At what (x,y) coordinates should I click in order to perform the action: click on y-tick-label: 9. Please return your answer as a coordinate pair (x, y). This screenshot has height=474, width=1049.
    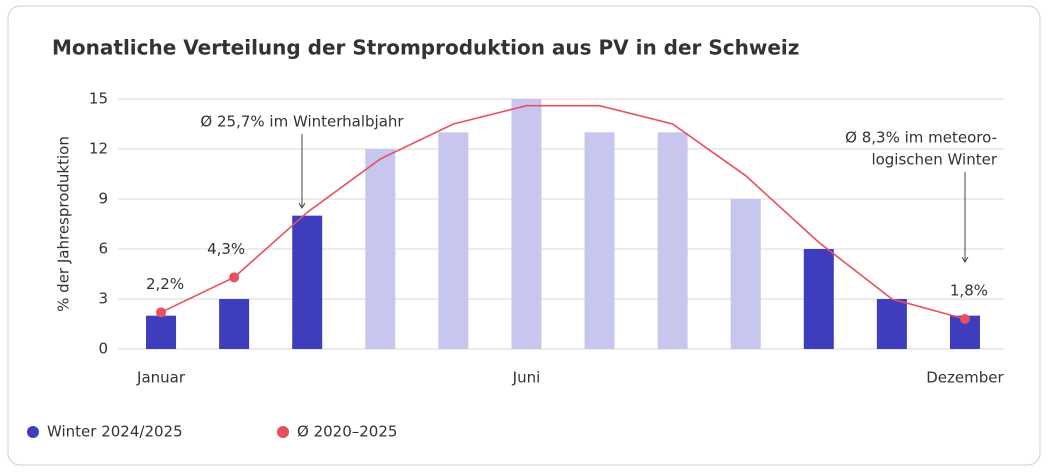
    Looking at the image, I should click on (103, 199).